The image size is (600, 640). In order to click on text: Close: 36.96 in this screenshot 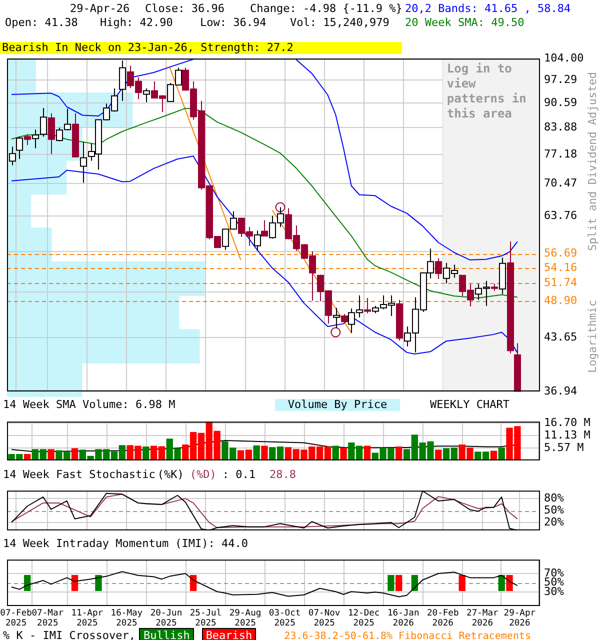, I will do `click(184, 8)`.